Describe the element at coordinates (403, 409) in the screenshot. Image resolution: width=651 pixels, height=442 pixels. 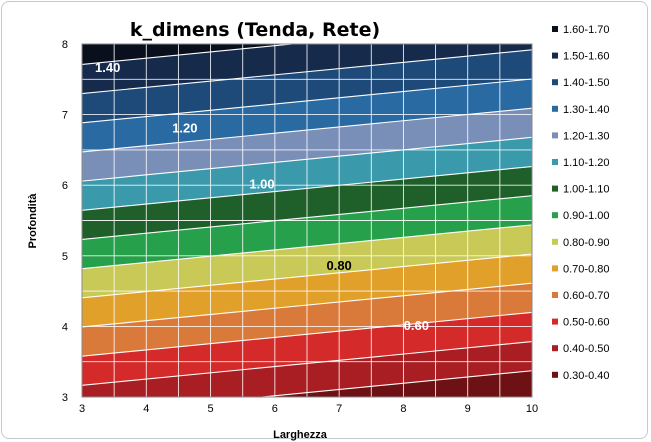
I see `x-tick-label: 8` at that location.